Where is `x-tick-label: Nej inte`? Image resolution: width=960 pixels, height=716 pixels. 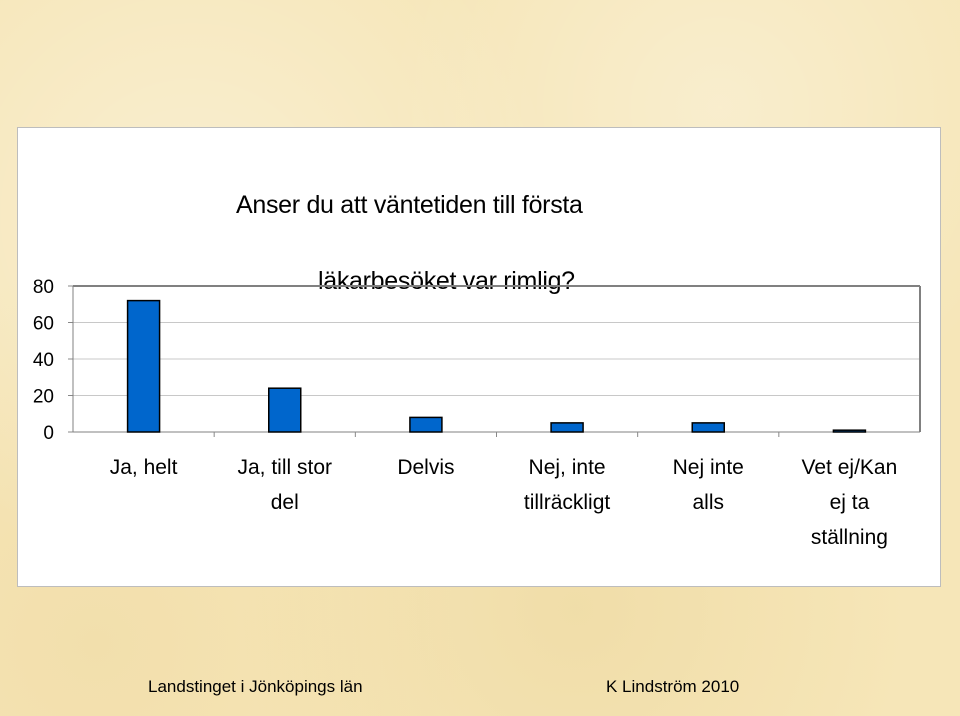 x-tick-label: Nej inte is located at coordinates (708, 467).